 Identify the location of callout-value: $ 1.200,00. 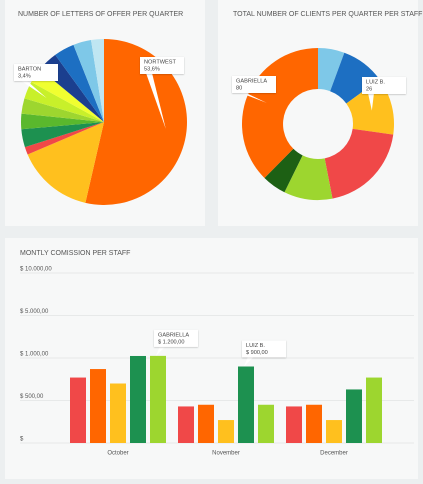
(171, 342).